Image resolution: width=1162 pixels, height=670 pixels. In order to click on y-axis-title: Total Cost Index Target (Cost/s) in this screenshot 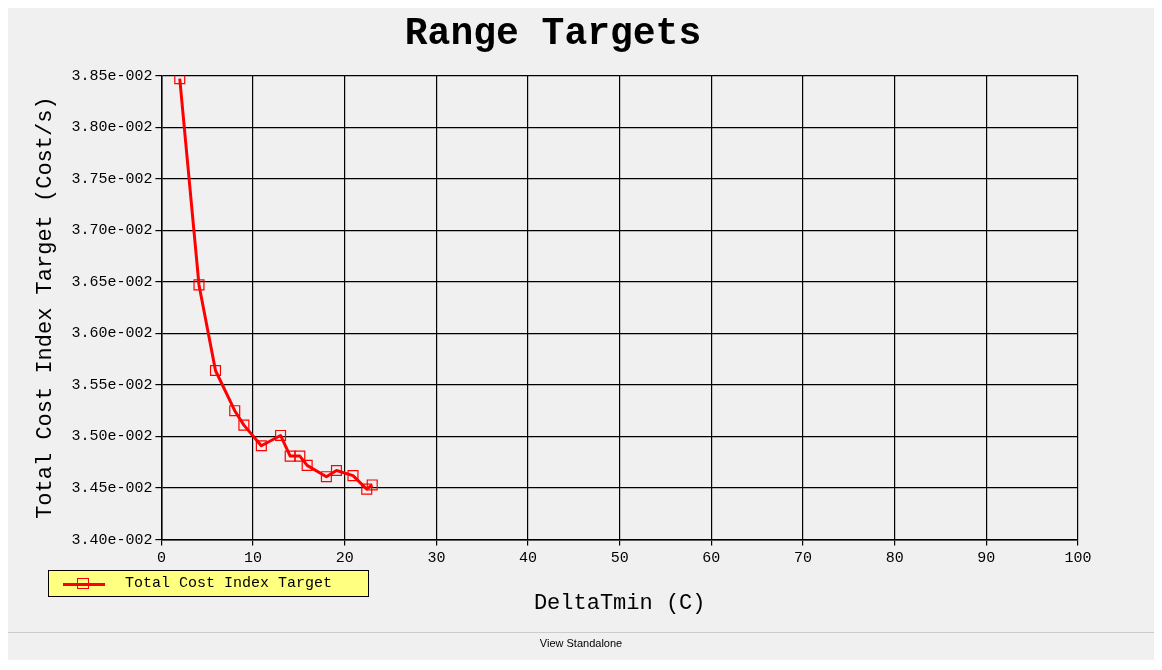, I will do `click(46, 307)`.